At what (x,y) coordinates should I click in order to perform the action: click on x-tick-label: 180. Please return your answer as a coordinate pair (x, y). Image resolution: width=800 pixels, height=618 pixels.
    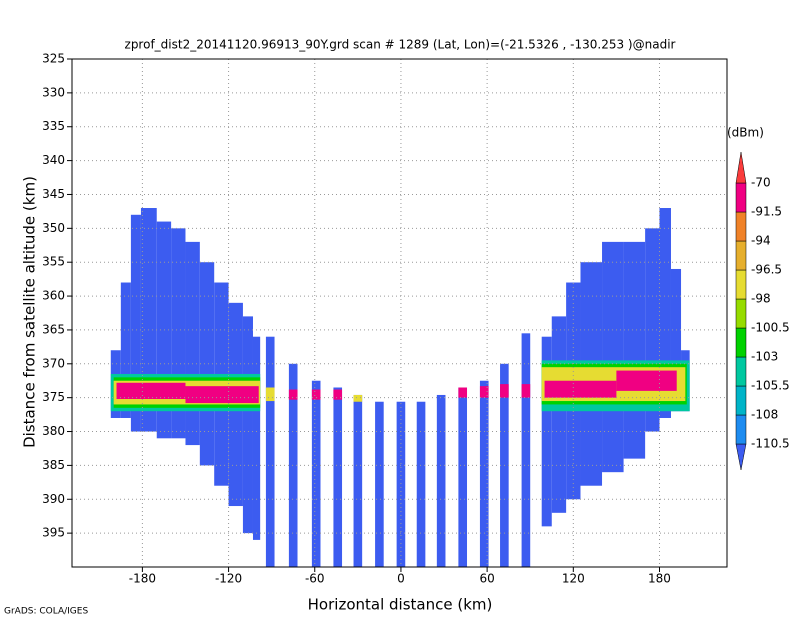
    Looking at the image, I should click on (659, 579).